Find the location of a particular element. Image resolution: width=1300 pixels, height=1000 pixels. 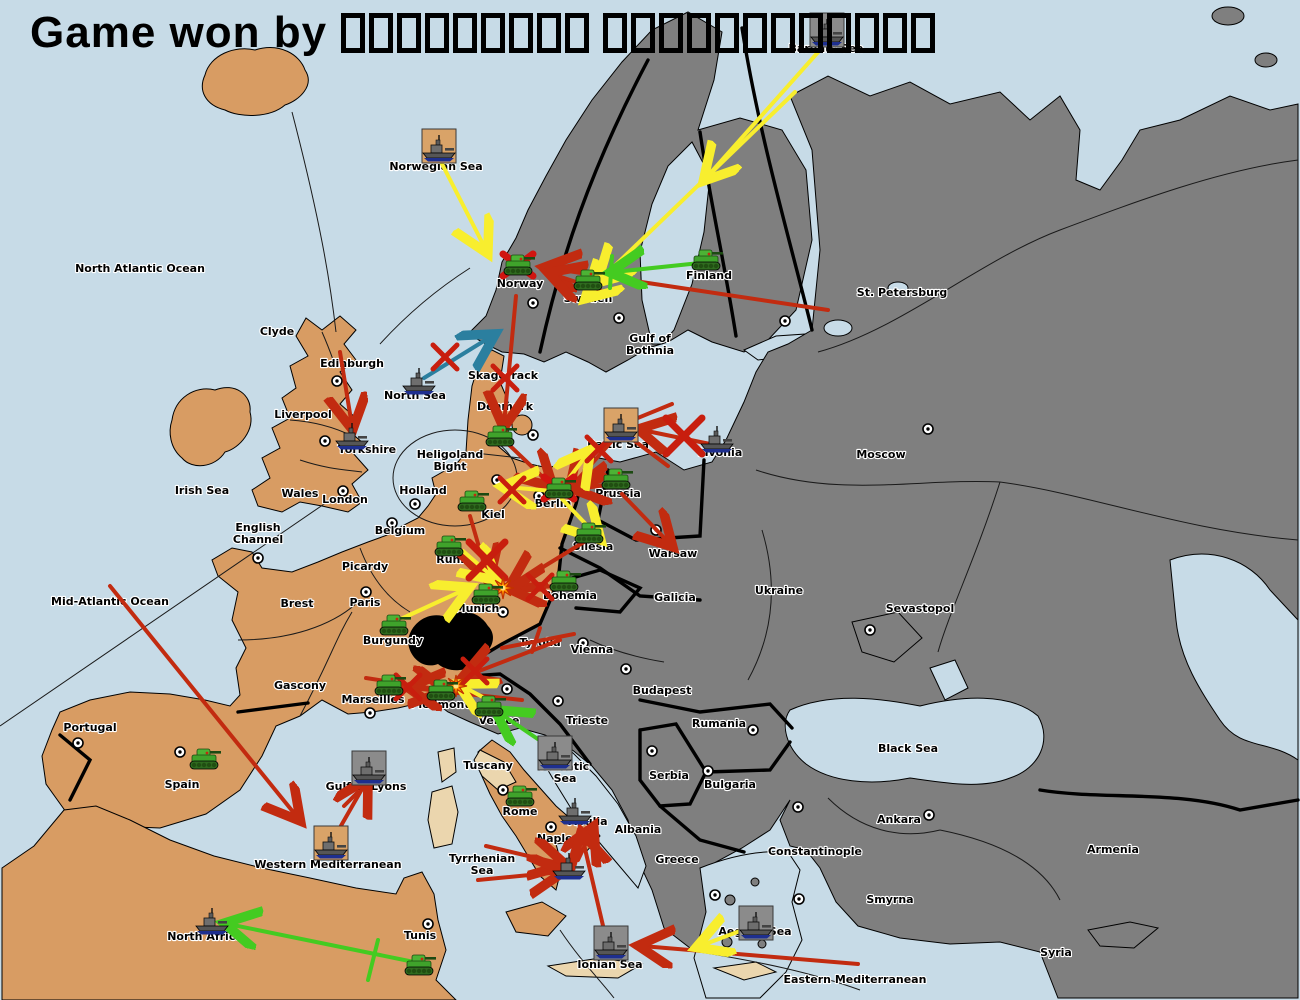

fleet-unit-aegean-sea is located at coordinates (756, 923).